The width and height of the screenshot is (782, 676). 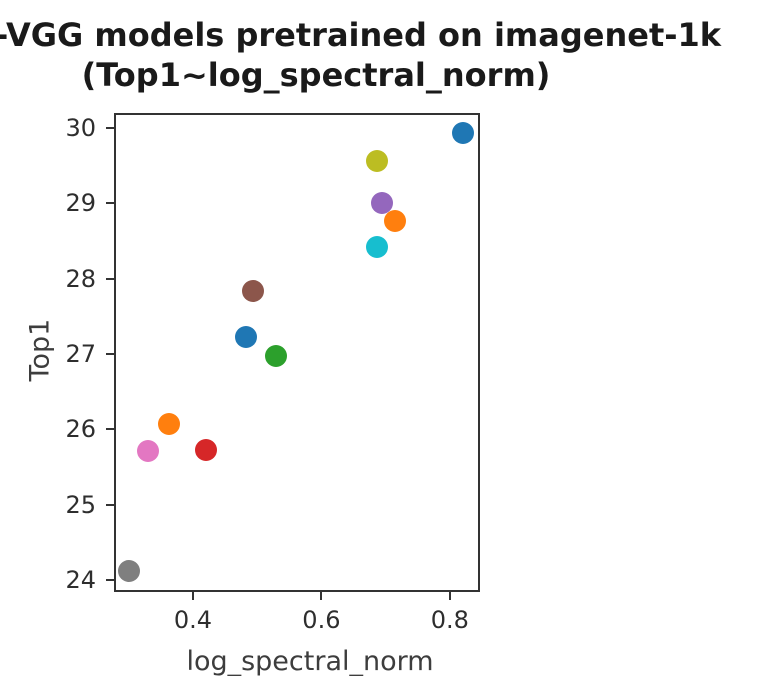 What do you see at coordinates (80, 429) in the screenshot?
I see `y-tick-label: 26` at bounding box center [80, 429].